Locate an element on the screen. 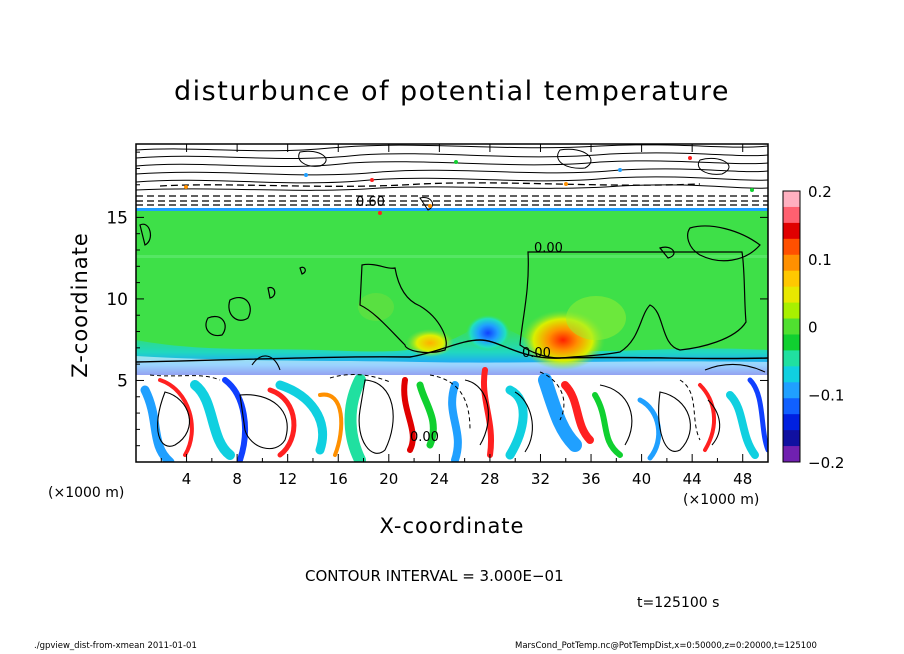  y-tick-label: 15 is located at coordinates (117, 218).